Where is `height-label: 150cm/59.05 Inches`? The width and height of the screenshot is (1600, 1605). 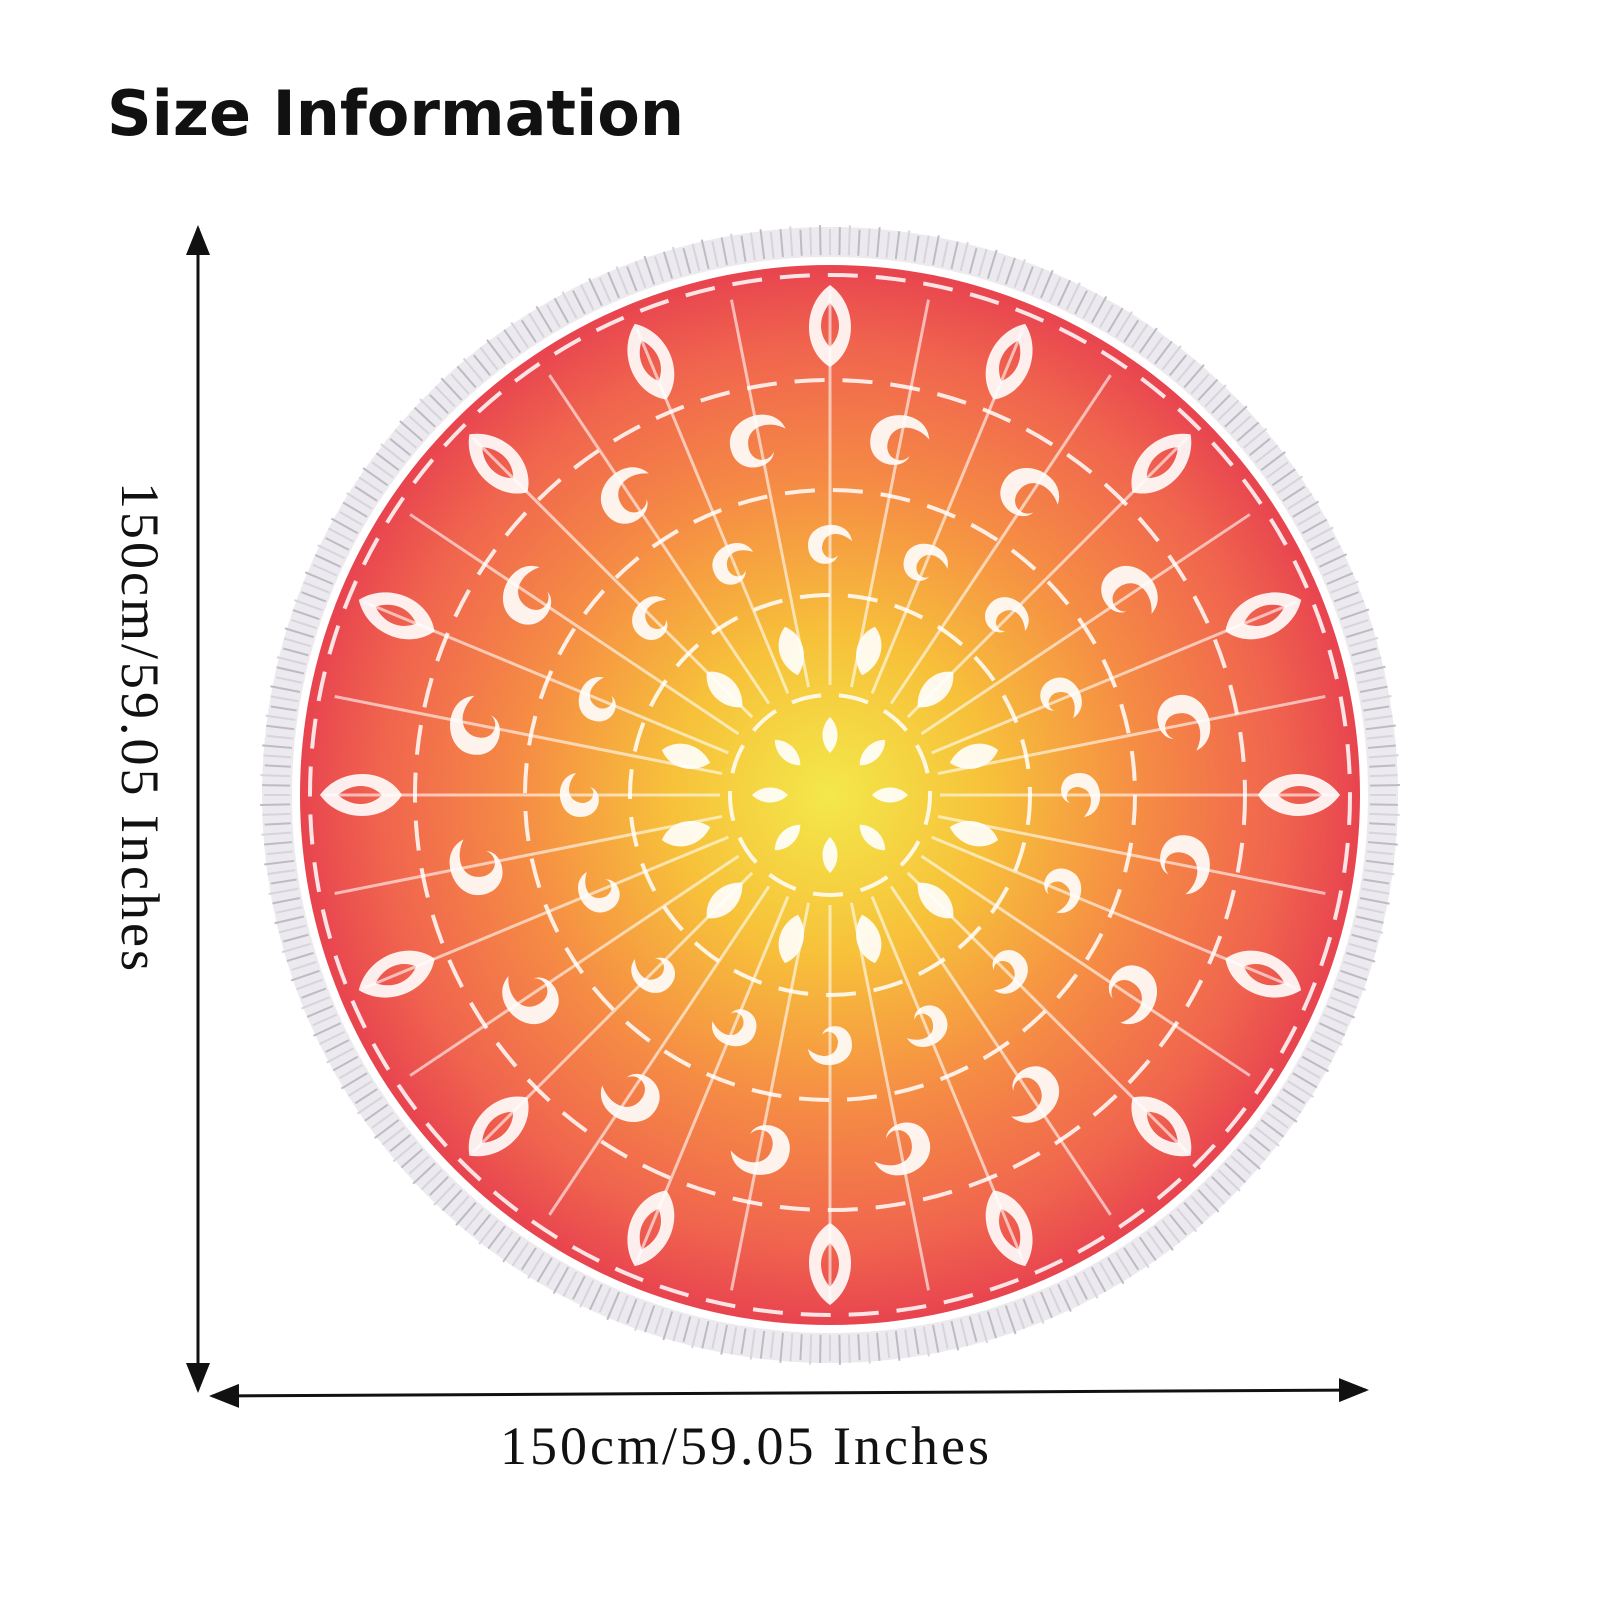
height-label: 150cm/59.05 Inches is located at coordinates (140, 728).